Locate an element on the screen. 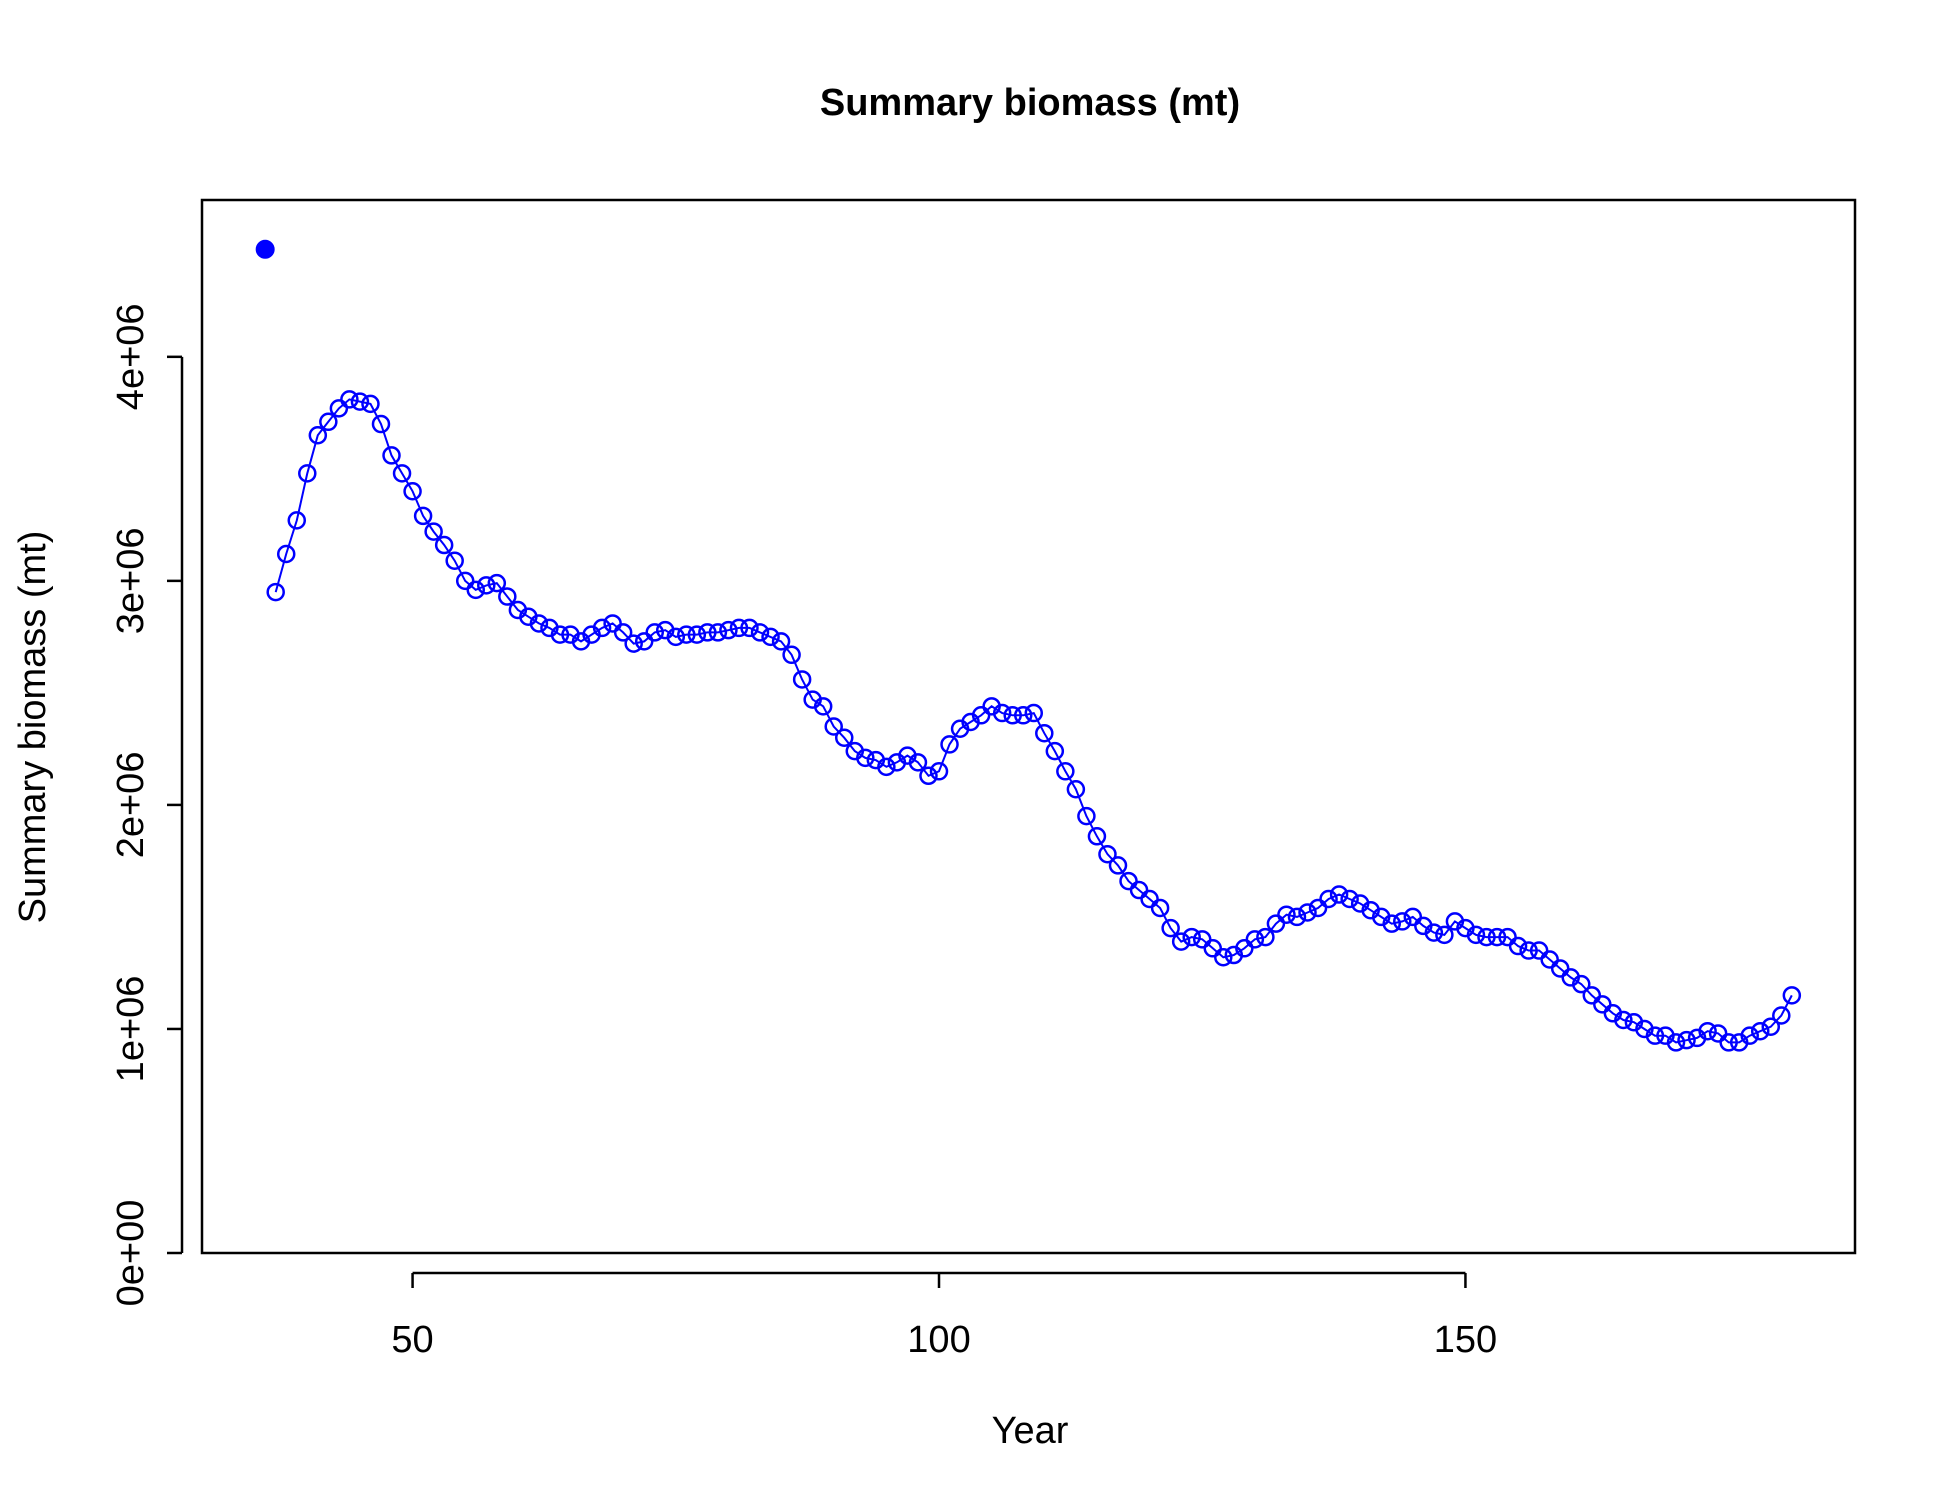 Image resolution: width=1950 pixels, height=1500 pixels. virgin-biomass-point is located at coordinates (265, 249).